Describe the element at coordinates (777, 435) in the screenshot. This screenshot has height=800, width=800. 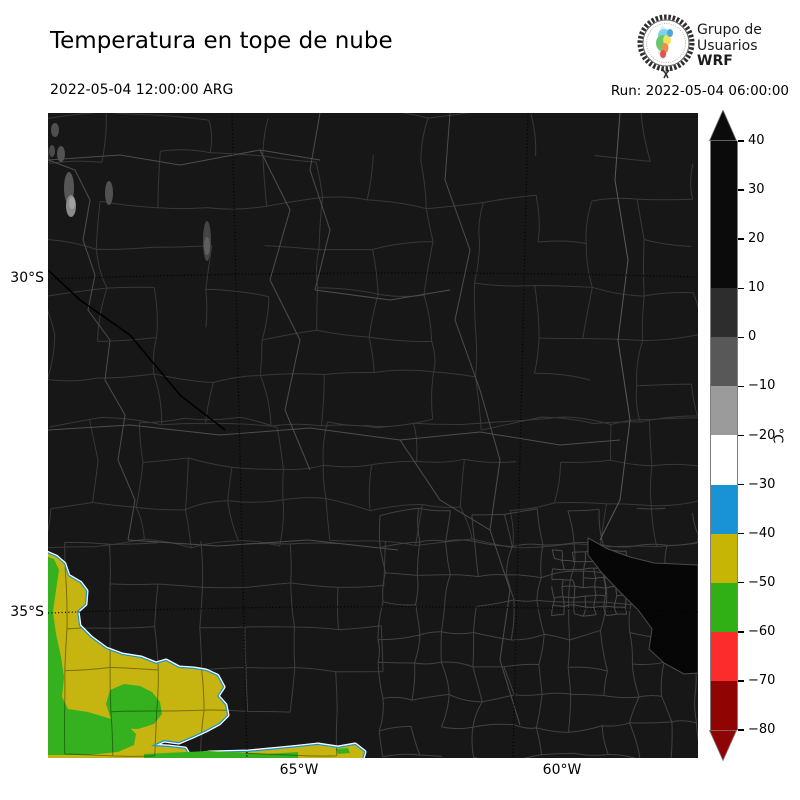
I see `colorbar-unit-label: °C` at that location.